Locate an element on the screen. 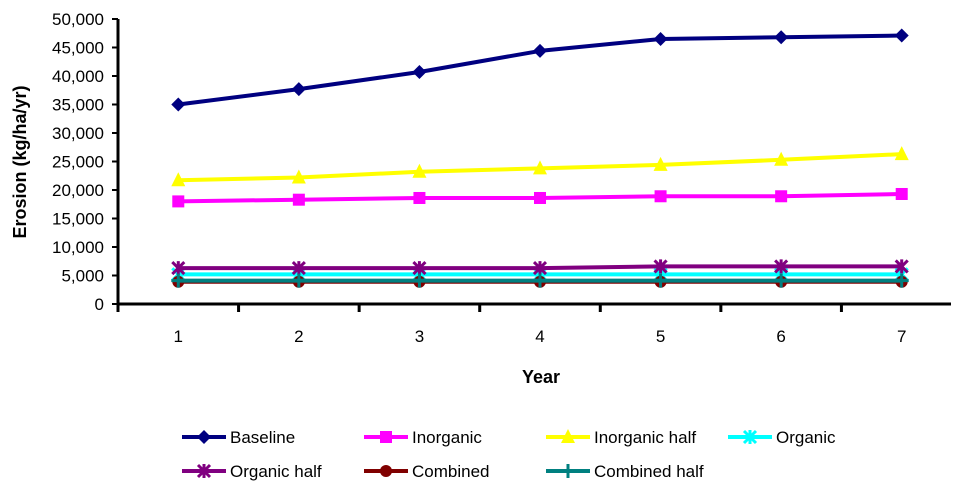 Image resolution: width=954 pixels, height=485 pixels. y-tick-label: 45,000 is located at coordinates (78, 48).